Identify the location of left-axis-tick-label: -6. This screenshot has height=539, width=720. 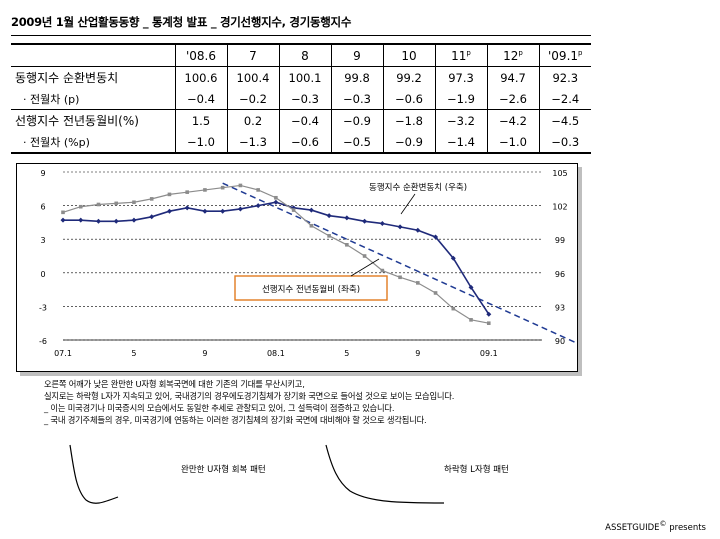
(43, 341).